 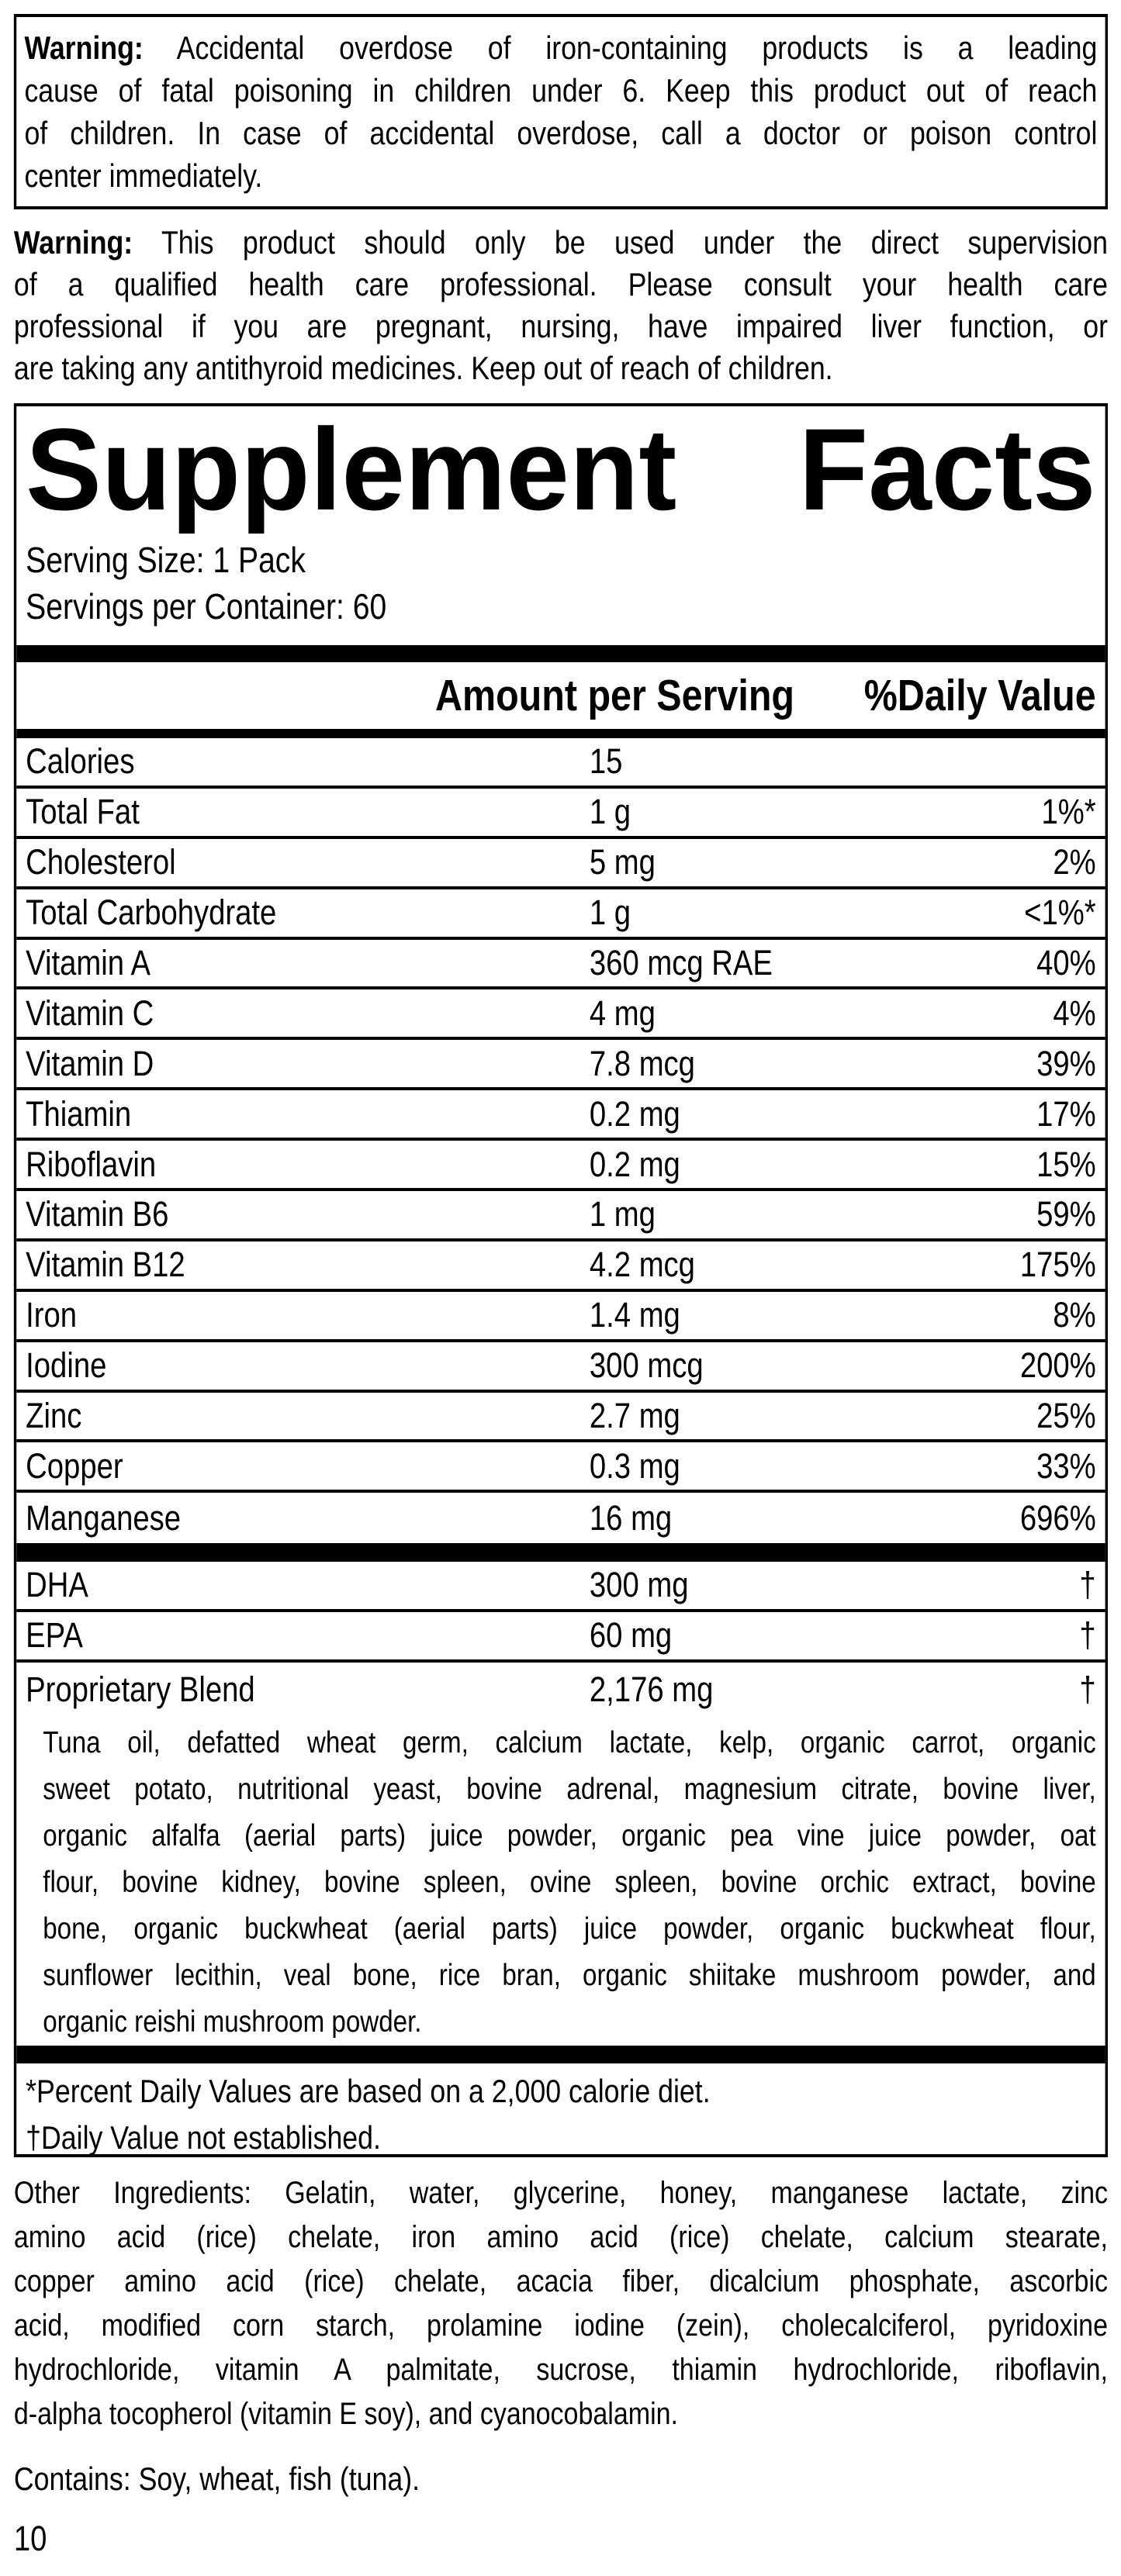 What do you see at coordinates (104, 1518) in the screenshot?
I see `nutrient-name: Manganese` at bounding box center [104, 1518].